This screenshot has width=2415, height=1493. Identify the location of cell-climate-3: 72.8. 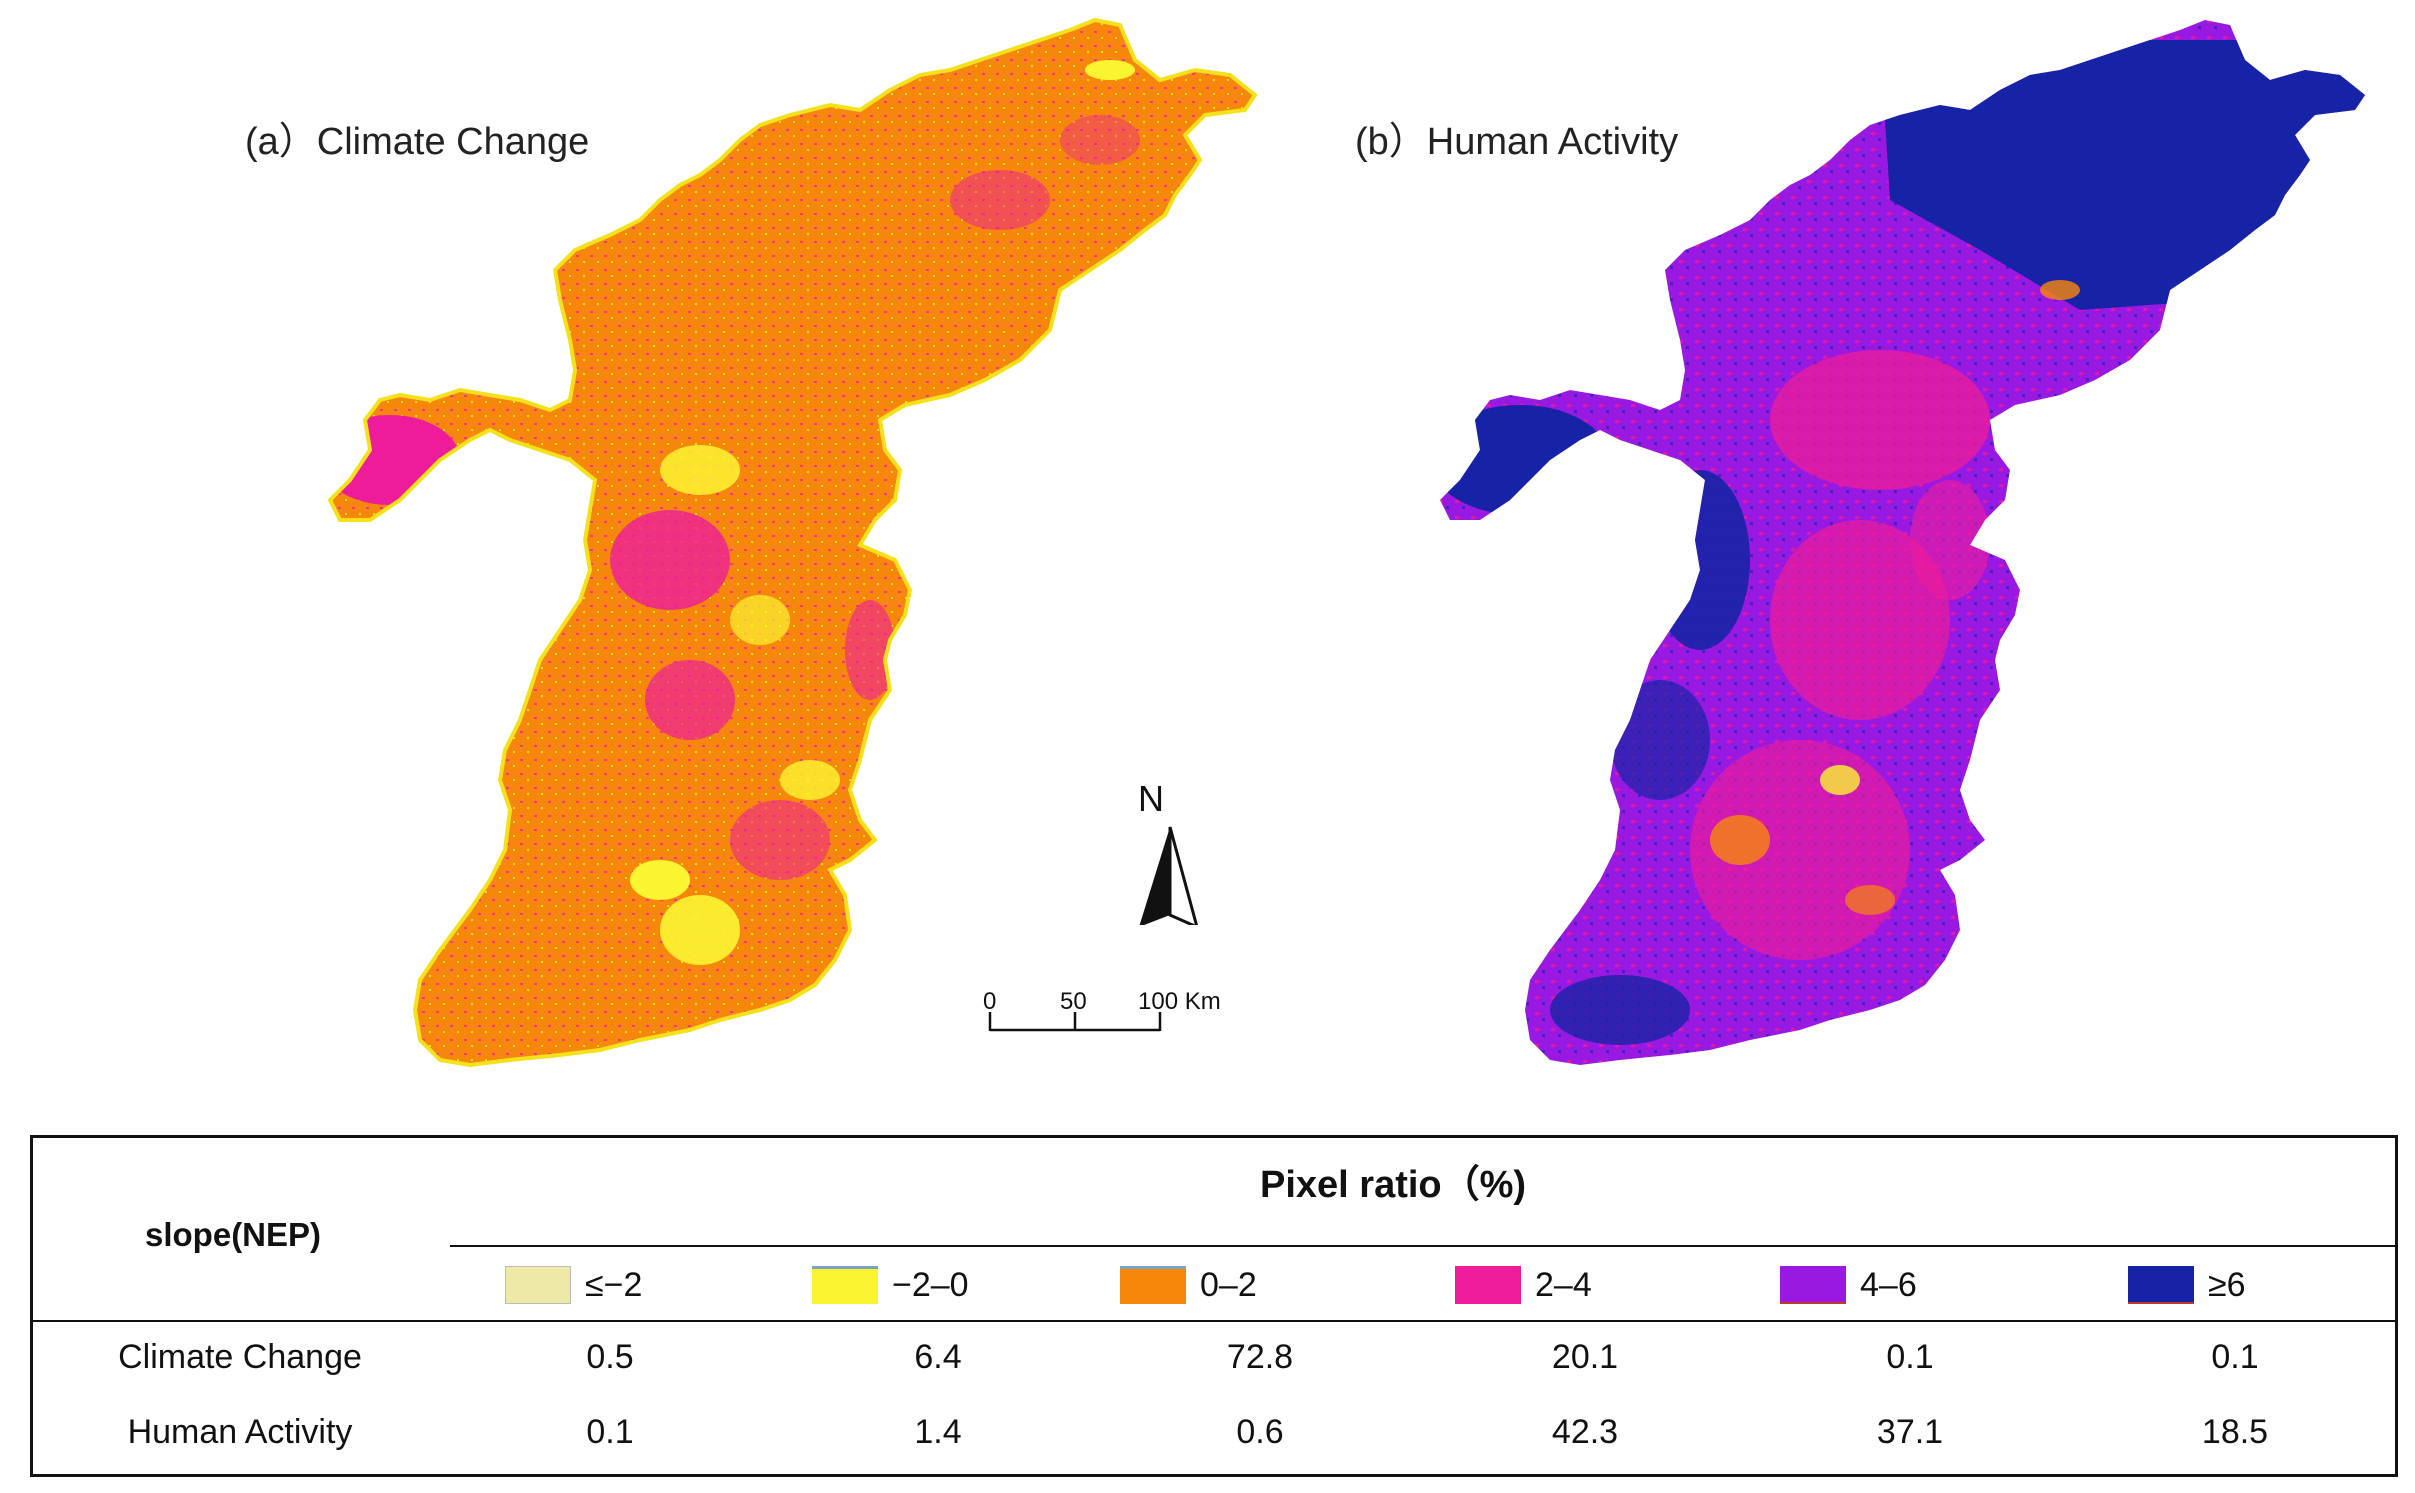
(1260, 1357).